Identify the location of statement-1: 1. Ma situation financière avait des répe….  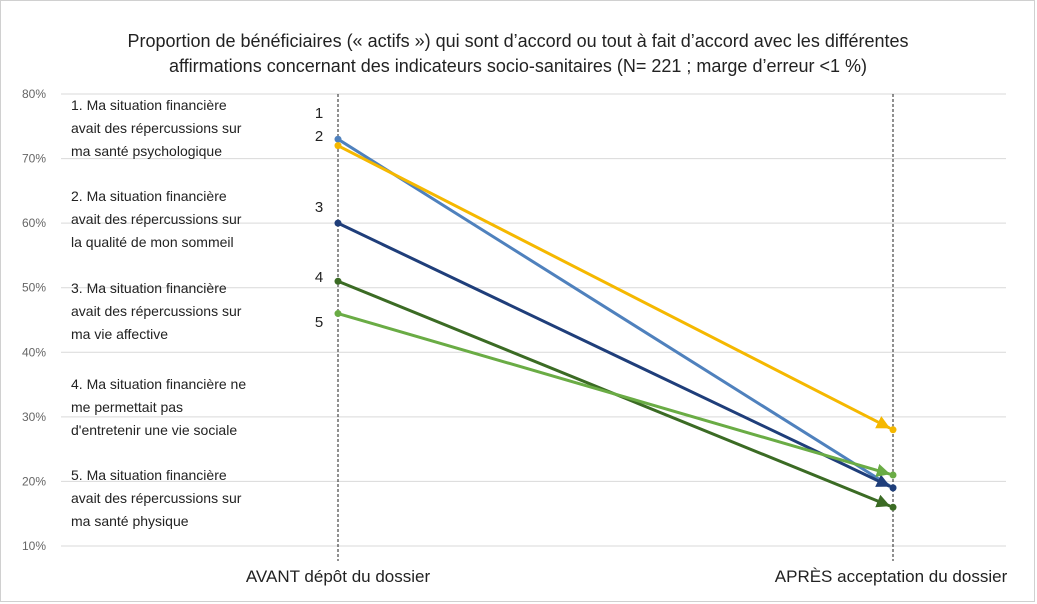
(156, 128).